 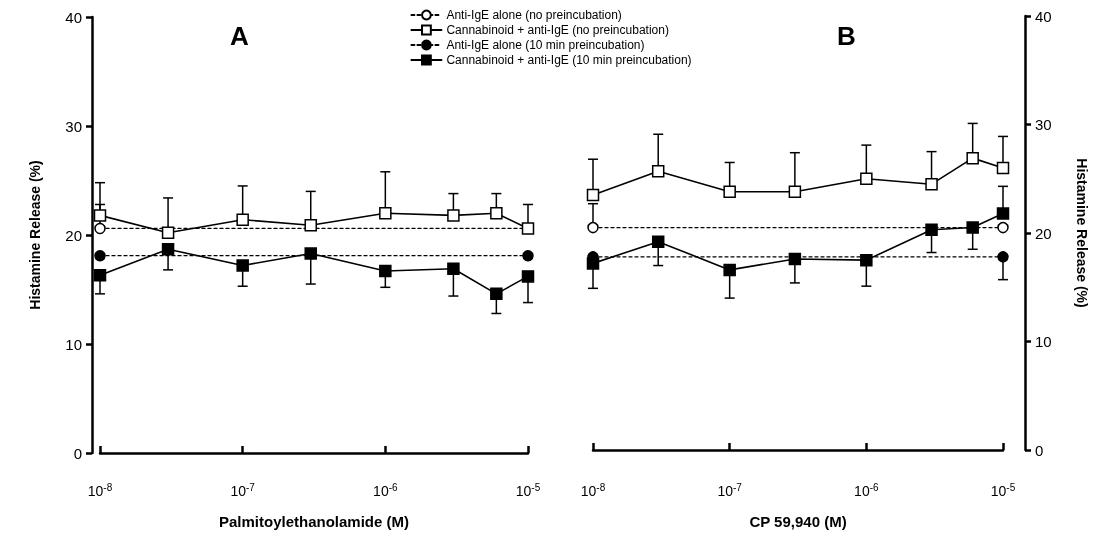 I want to click on x-axis-title: Palmitoylethanolamide (M), so click(x=314, y=521).